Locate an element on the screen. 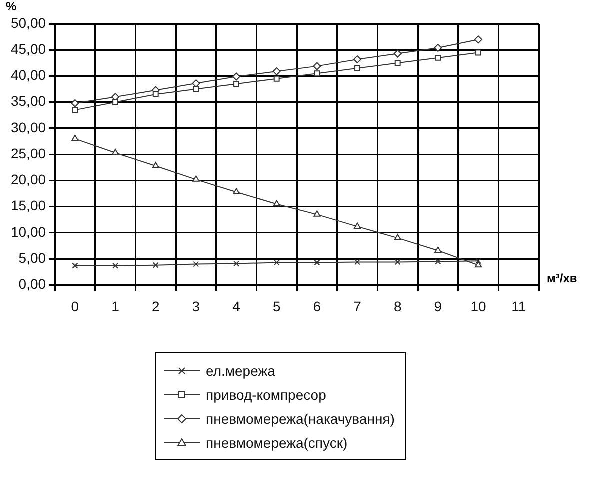  legend-label: ел.мережа is located at coordinates (241, 371).